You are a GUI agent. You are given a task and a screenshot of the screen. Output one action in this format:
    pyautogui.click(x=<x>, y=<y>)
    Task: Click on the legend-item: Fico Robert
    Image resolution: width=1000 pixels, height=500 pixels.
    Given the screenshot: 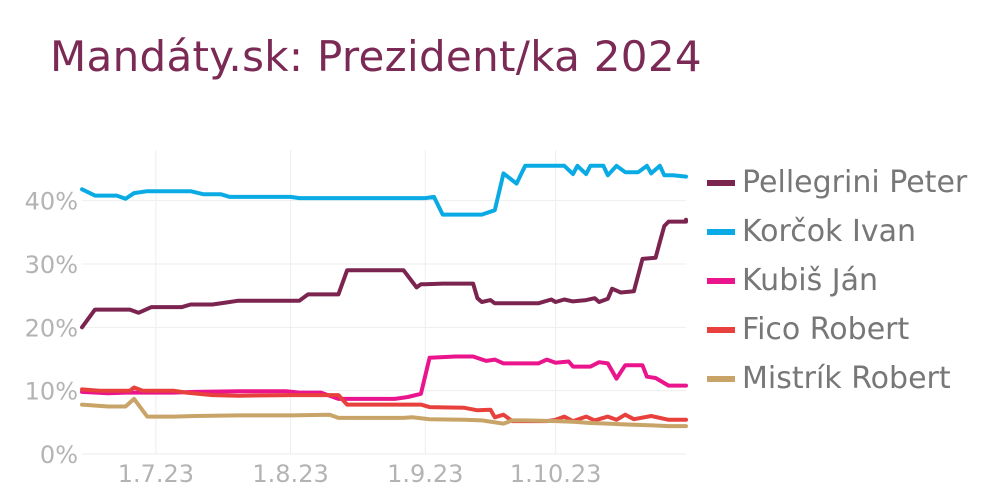 What is the action you would take?
    pyautogui.click(x=837, y=329)
    